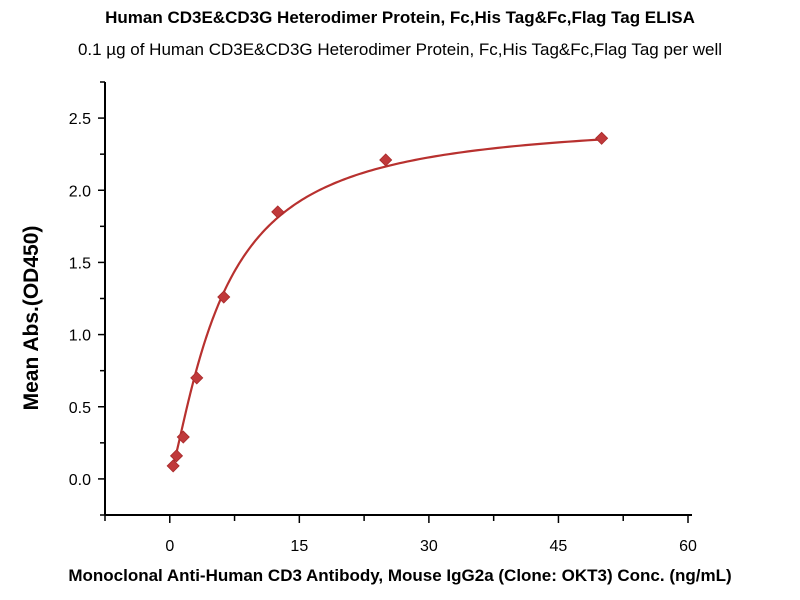 The image size is (800, 600). Describe the element at coordinates (80, 336) in the screenshot. I see `y-tick-label: 1.0` at that location.